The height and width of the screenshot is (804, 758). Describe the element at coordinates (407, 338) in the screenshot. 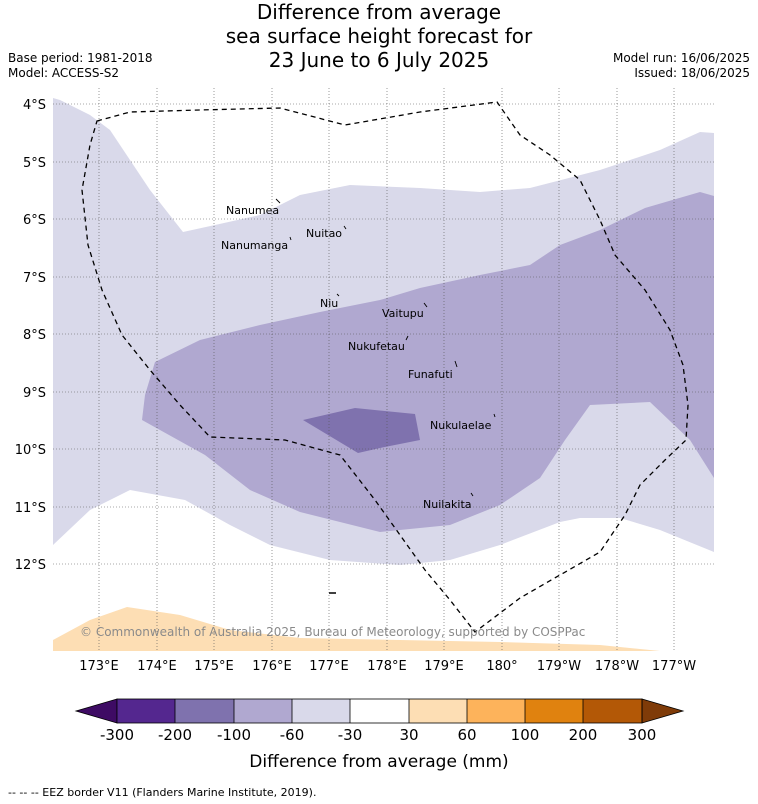

I see `marker-nukufetau` at that location.